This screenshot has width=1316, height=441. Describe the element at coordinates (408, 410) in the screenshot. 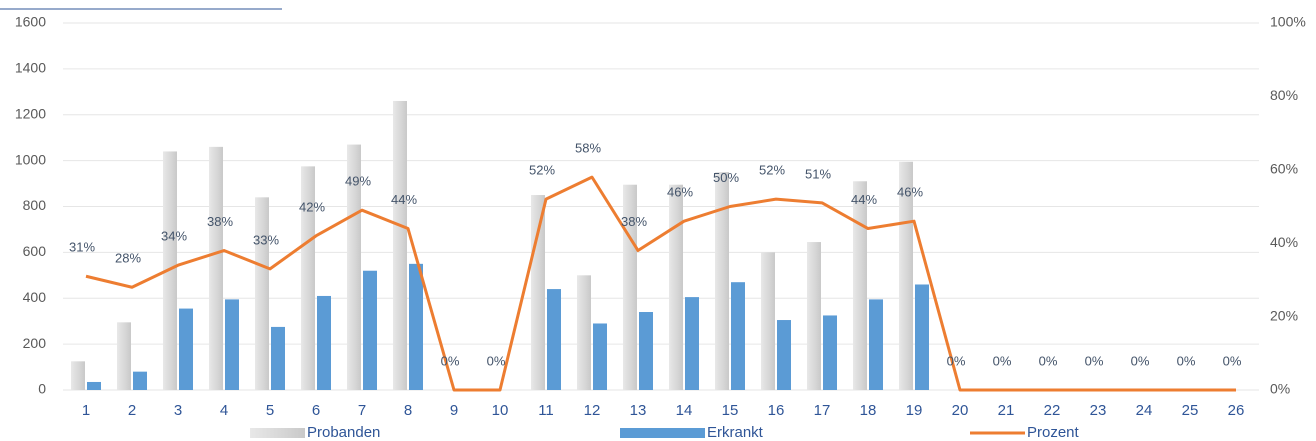

I see `x-tick-label: 8` at that location.